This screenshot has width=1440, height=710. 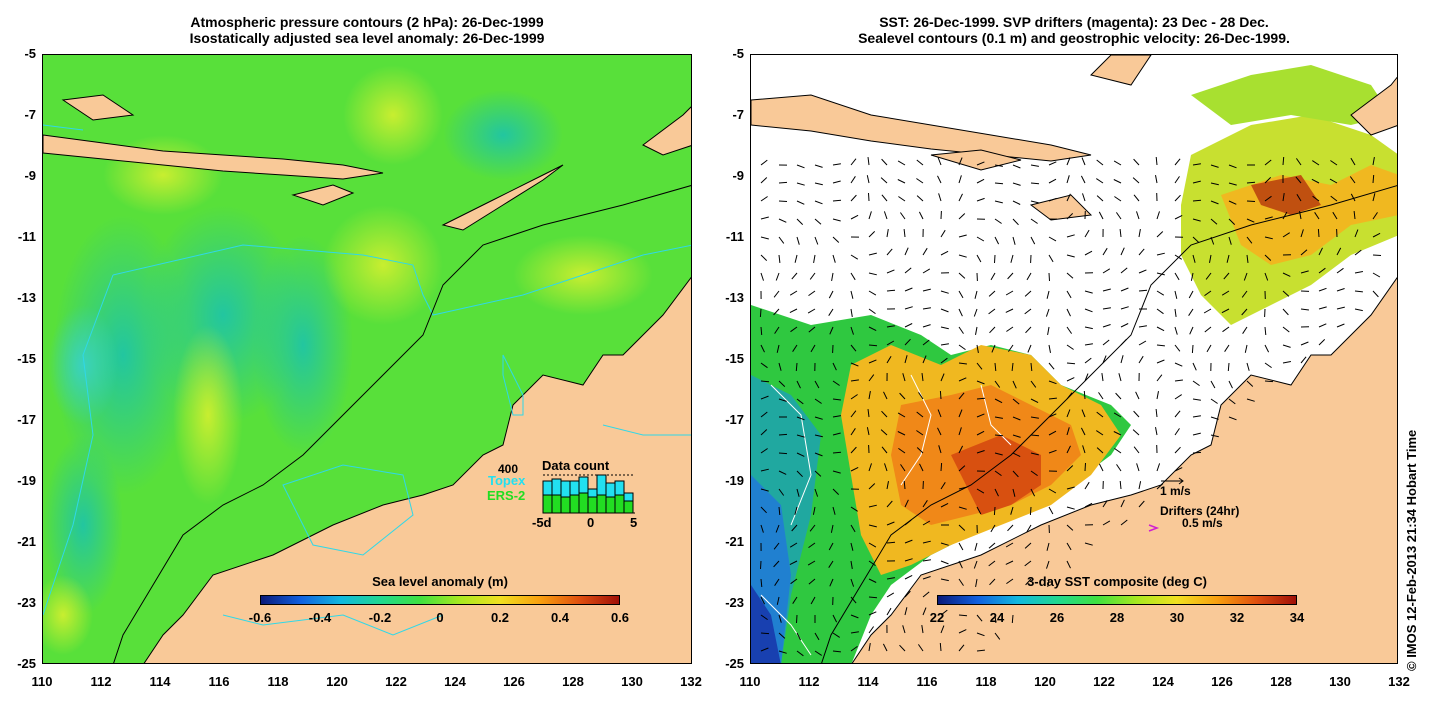 I want to click on y-tick-label: -13, so click(x=734, y=297).